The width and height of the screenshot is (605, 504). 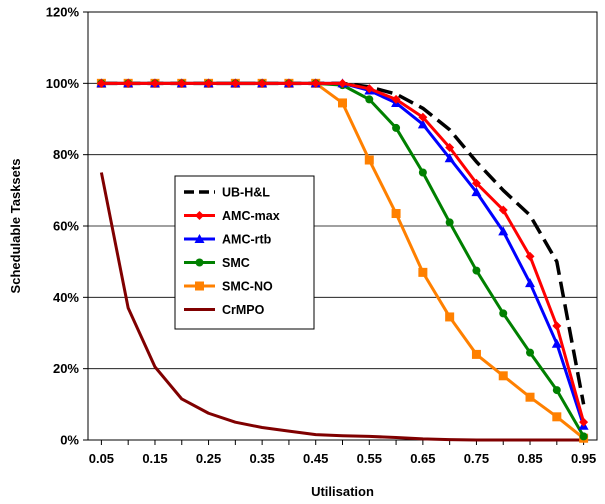 I want to click on legend-label: CrMPO, so click(x=243, y=310).